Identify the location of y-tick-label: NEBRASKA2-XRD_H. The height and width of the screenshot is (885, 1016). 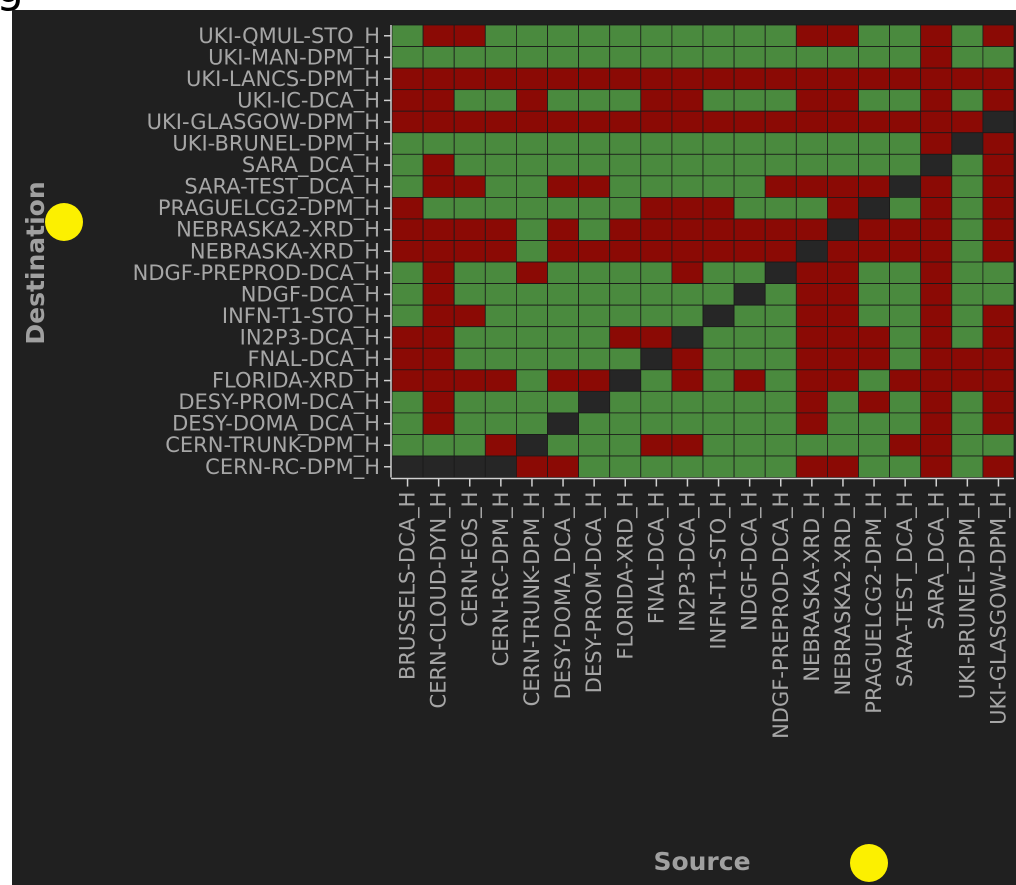
(278, 230).